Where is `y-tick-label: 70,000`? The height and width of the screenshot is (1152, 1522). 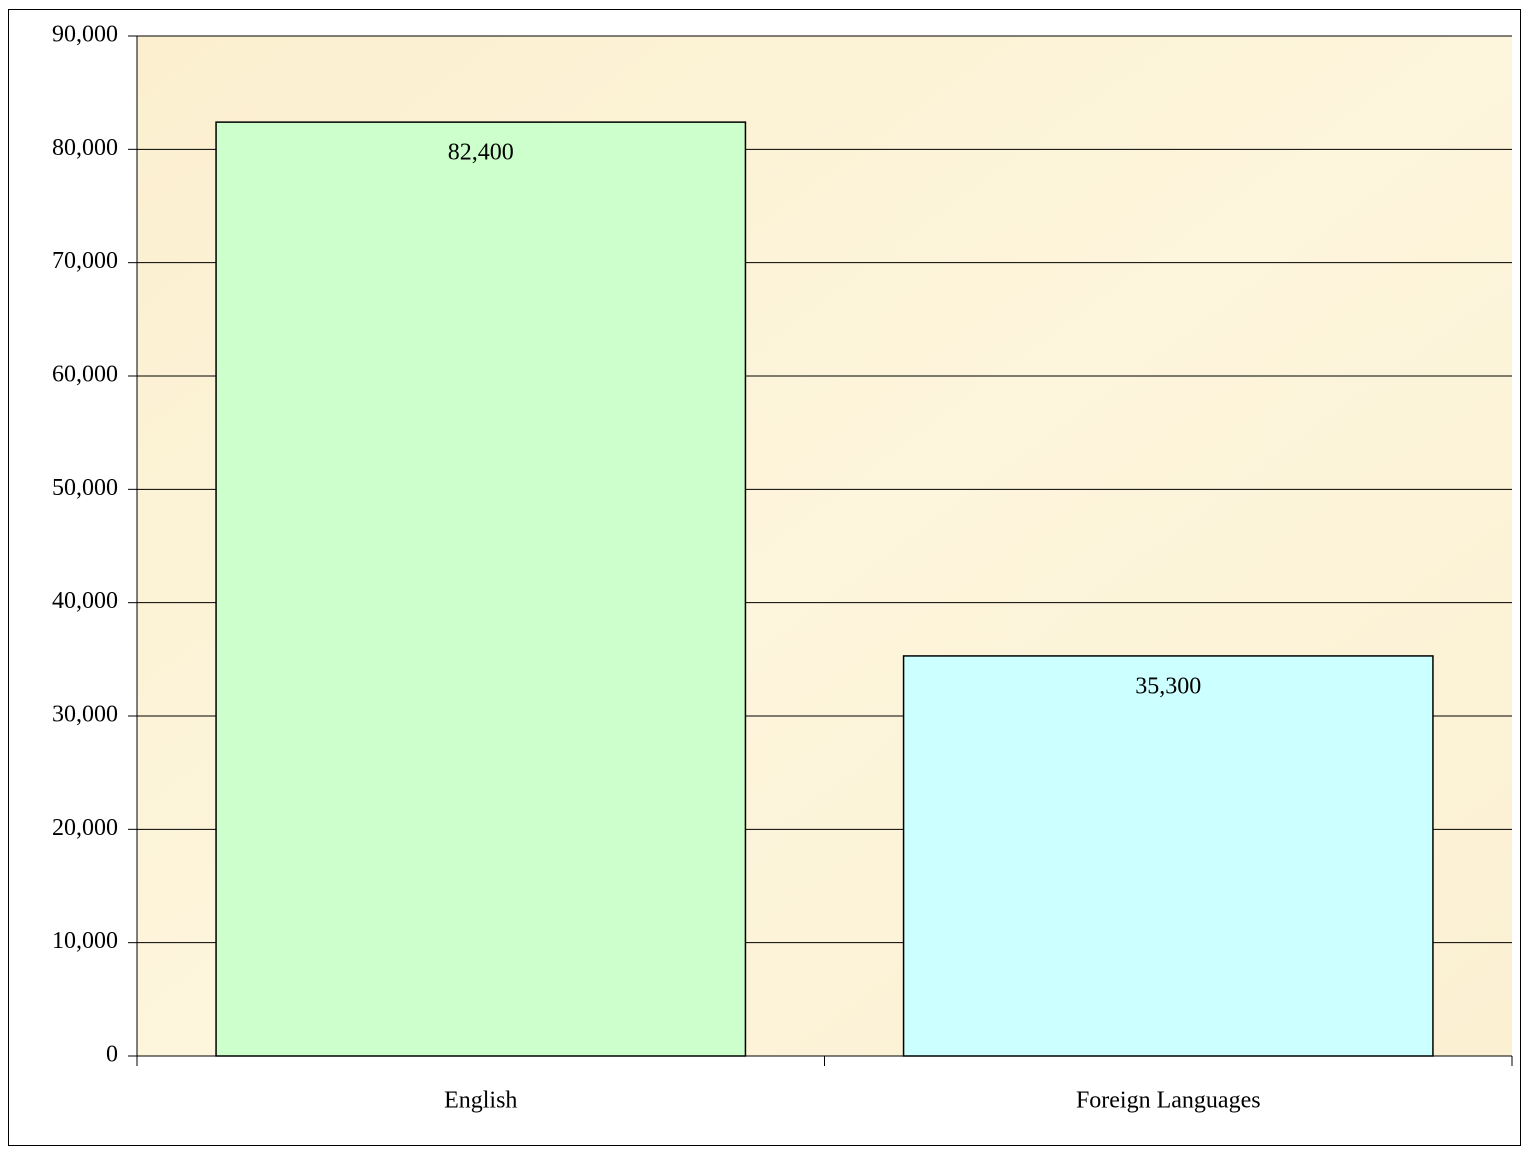
y-tick-label: 70,000 is located at coordinates (85, 261).